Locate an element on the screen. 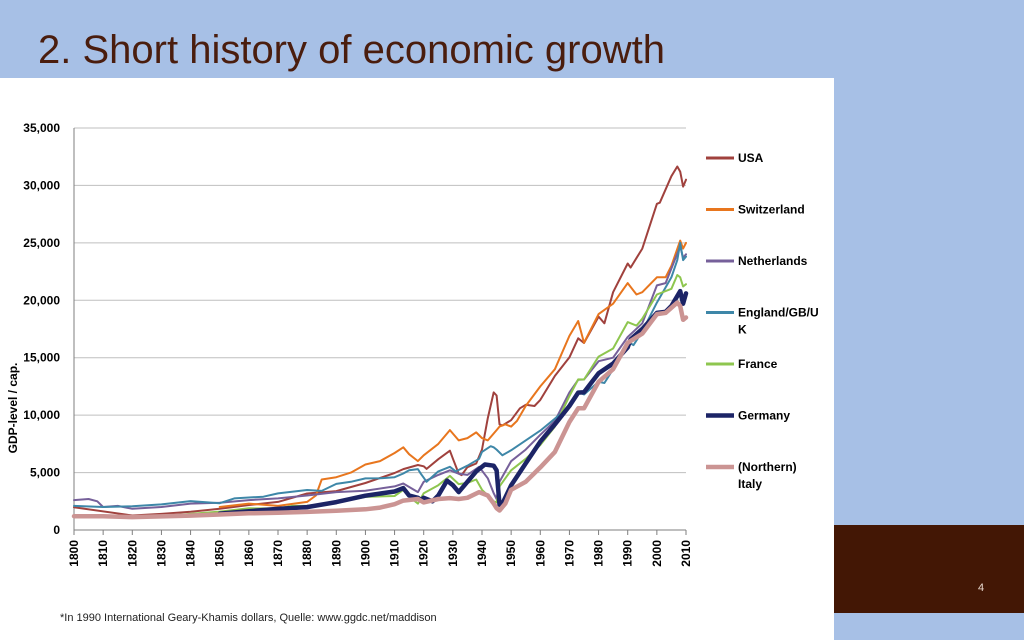  legend-label: France is located at coordinates (758, 364).